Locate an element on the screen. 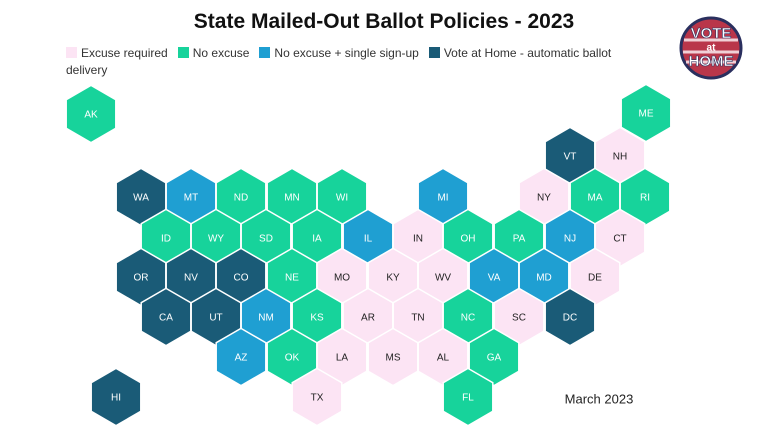  state-label: IA is located at coordinates (317, 239).